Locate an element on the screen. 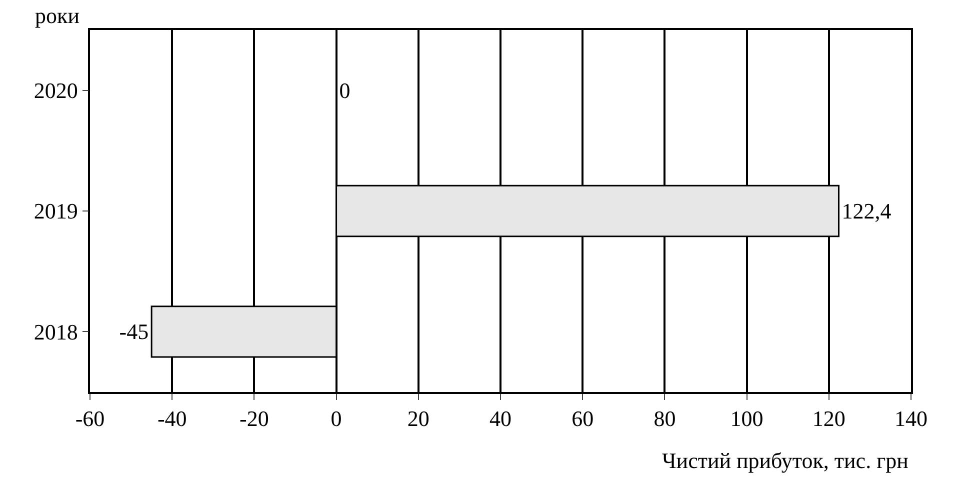 Image resolution: width=961 pixels, height=502 pixels. x-tick-label: -60 is located at coordinates (90, 419).